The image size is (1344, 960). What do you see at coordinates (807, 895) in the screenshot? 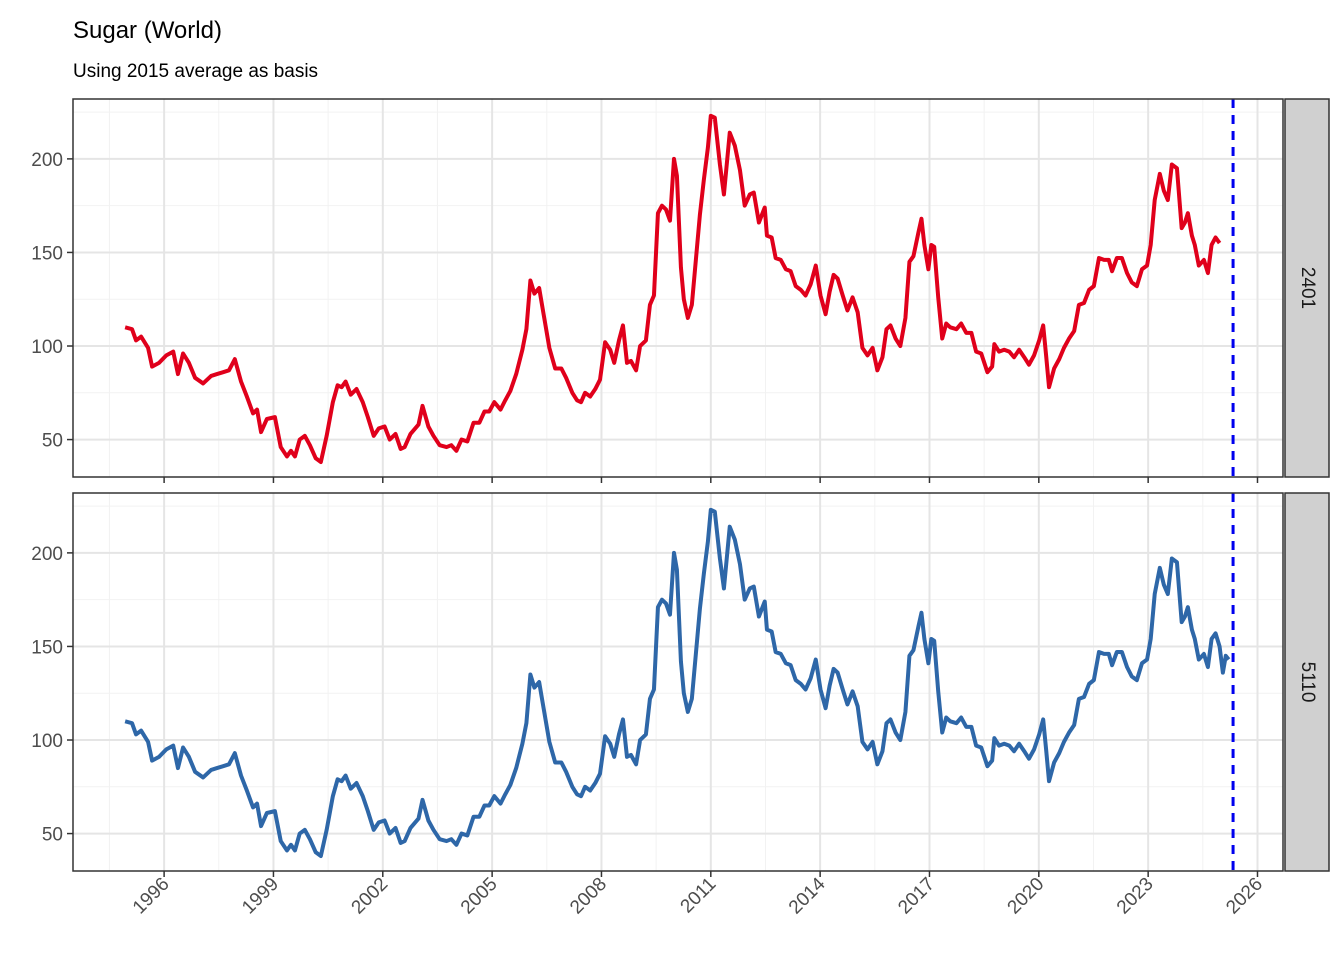
I see `x-tick-label: 2014` at bounding box center [807, 895].